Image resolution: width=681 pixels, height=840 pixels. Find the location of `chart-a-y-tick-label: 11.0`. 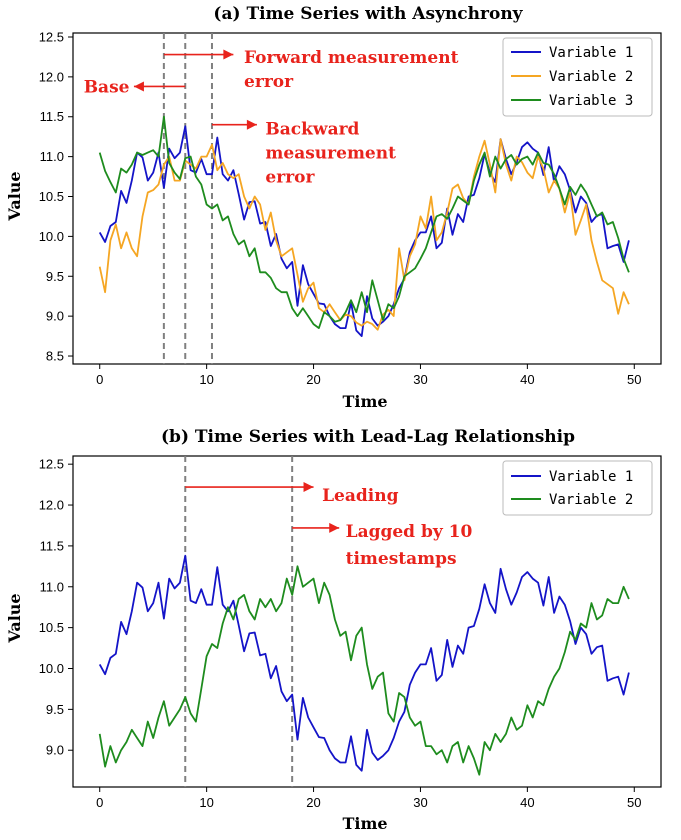

chart-a-y-tick-label: 11.0 is located at coordinates (52, 156).